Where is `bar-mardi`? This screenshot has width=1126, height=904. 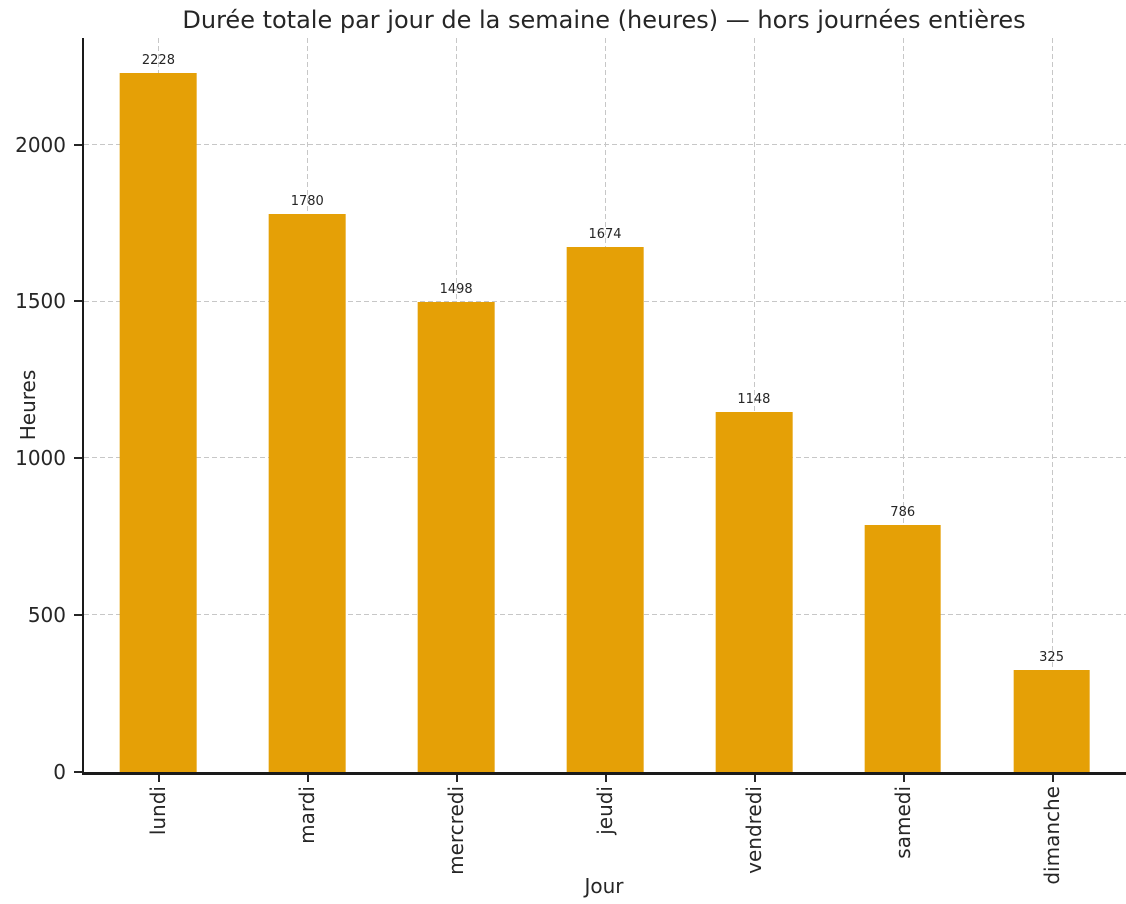
bar-mardi is located at coordinates (307, 492).